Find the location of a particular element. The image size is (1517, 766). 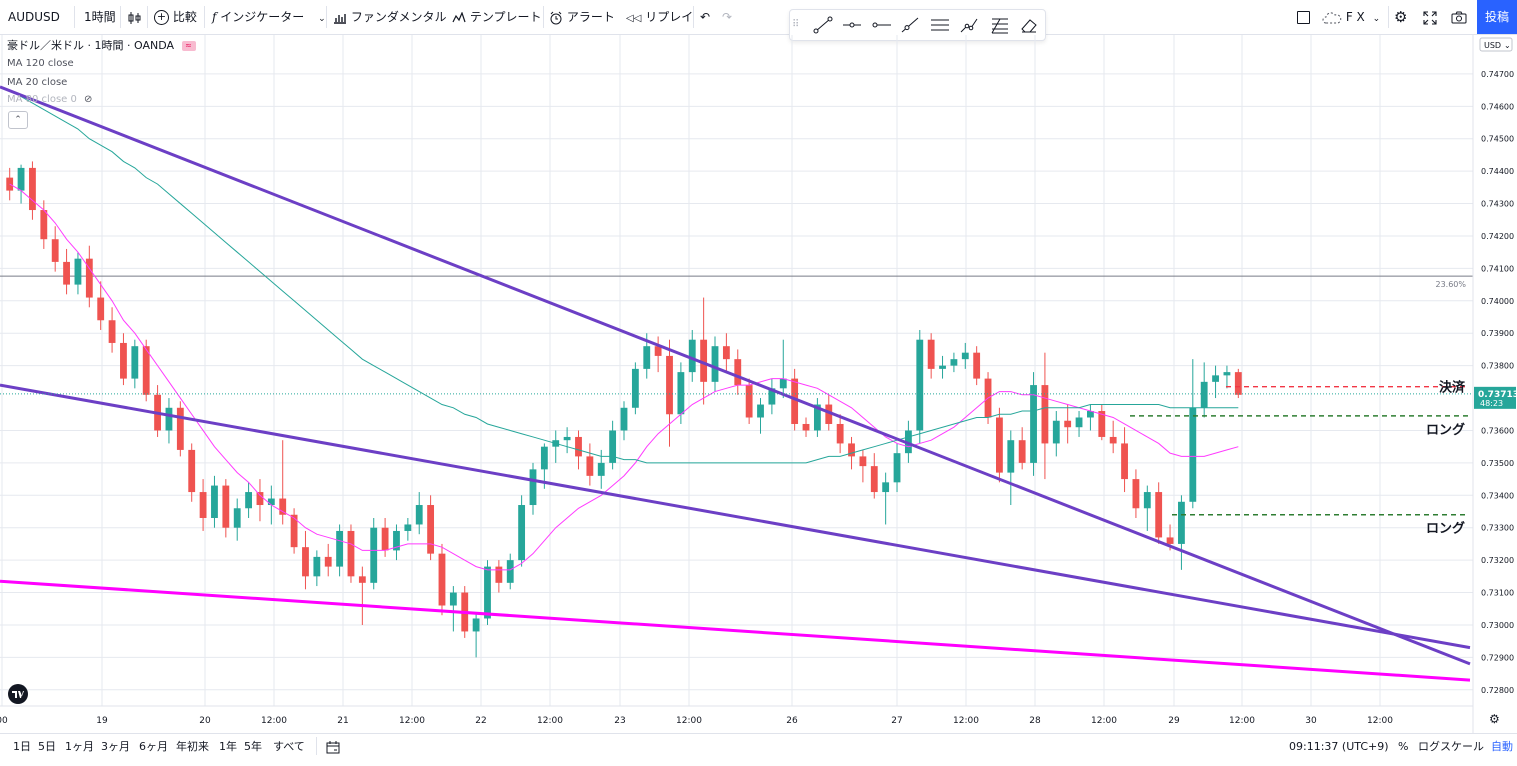

fib-level-label: 23.60% is located at coordinates (1450, 284).